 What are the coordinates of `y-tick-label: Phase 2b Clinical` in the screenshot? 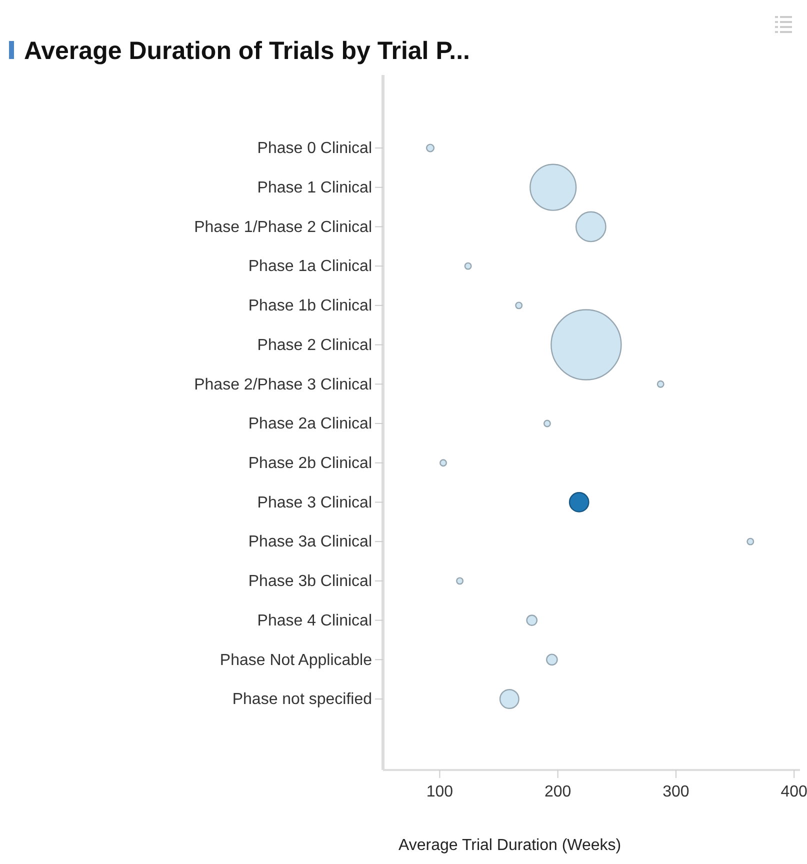 It's located at (310, 463).